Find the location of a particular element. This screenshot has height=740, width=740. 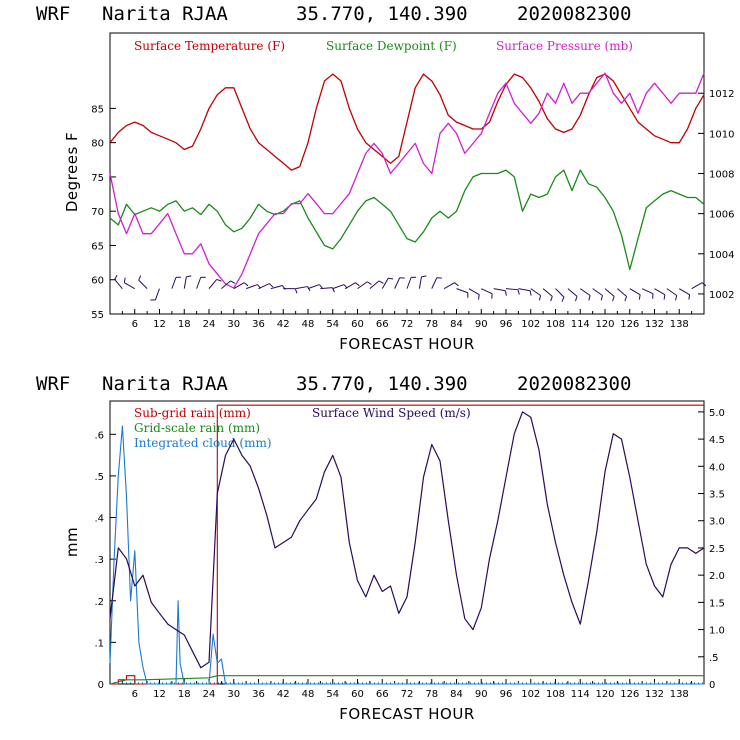

bottom-x-tick-label: 72 is located at coordinates (407, 694).